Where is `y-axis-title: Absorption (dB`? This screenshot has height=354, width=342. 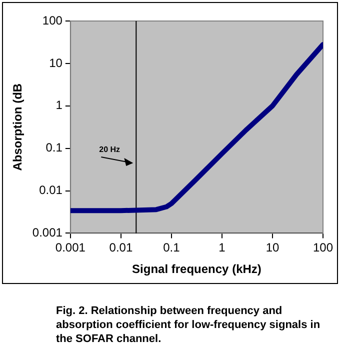 y-axis-title: Absorption (dB is located at coordinates (17, 127).